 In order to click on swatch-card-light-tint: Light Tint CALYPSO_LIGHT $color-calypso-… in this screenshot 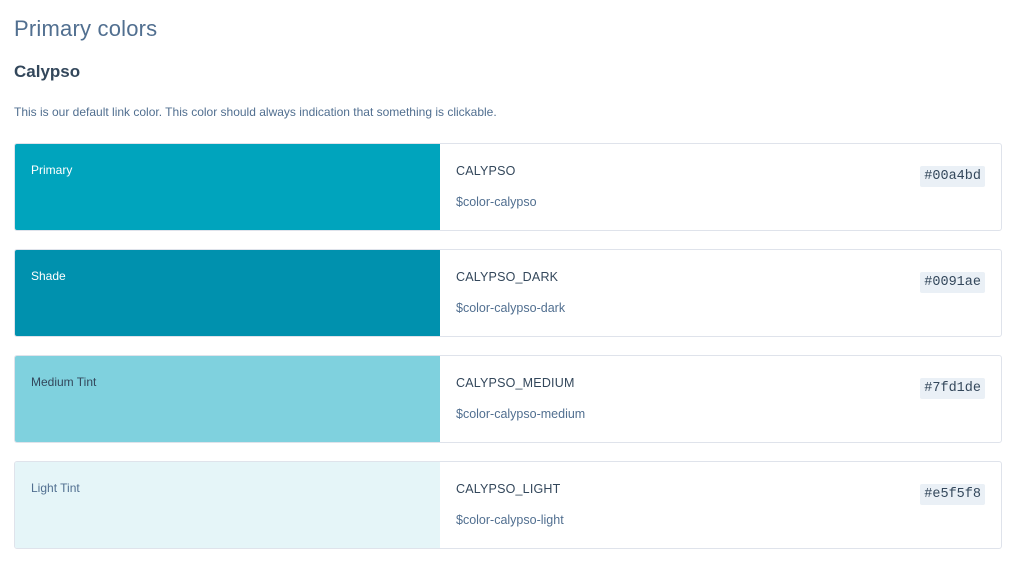, I will do `click(508, 505)`.